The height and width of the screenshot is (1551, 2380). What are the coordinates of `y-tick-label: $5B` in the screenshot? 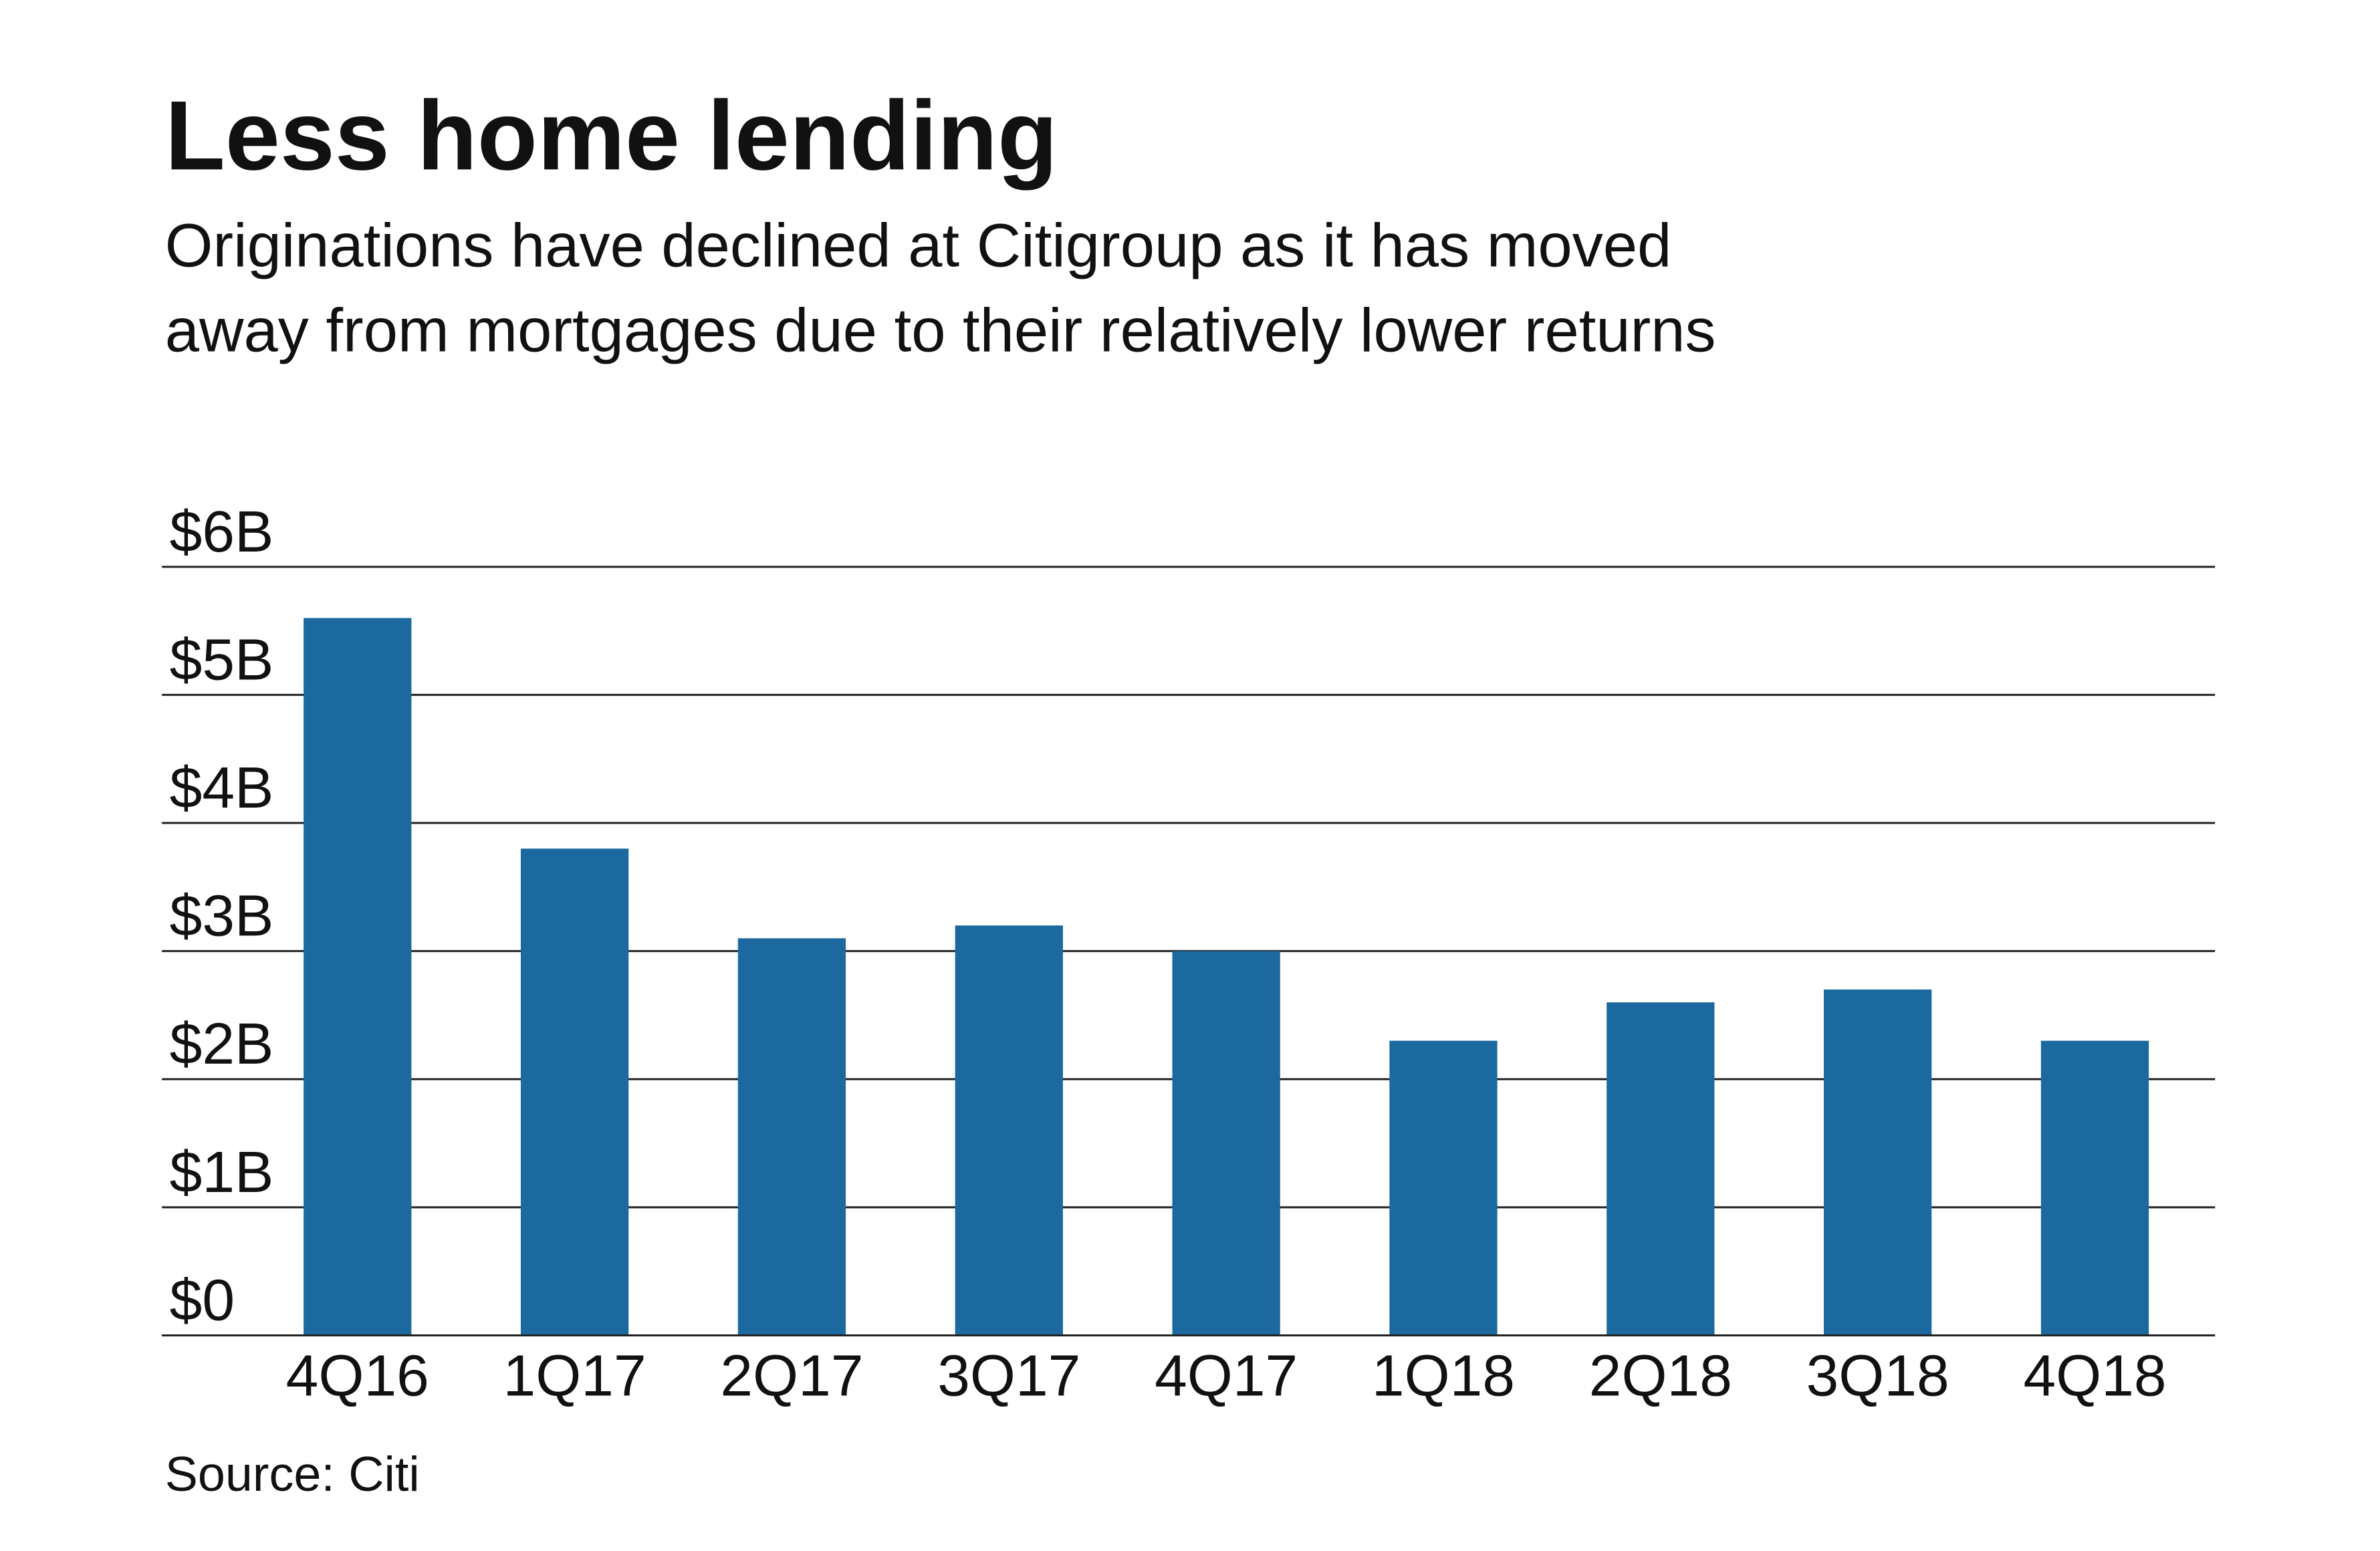 It's located at (222, 659).